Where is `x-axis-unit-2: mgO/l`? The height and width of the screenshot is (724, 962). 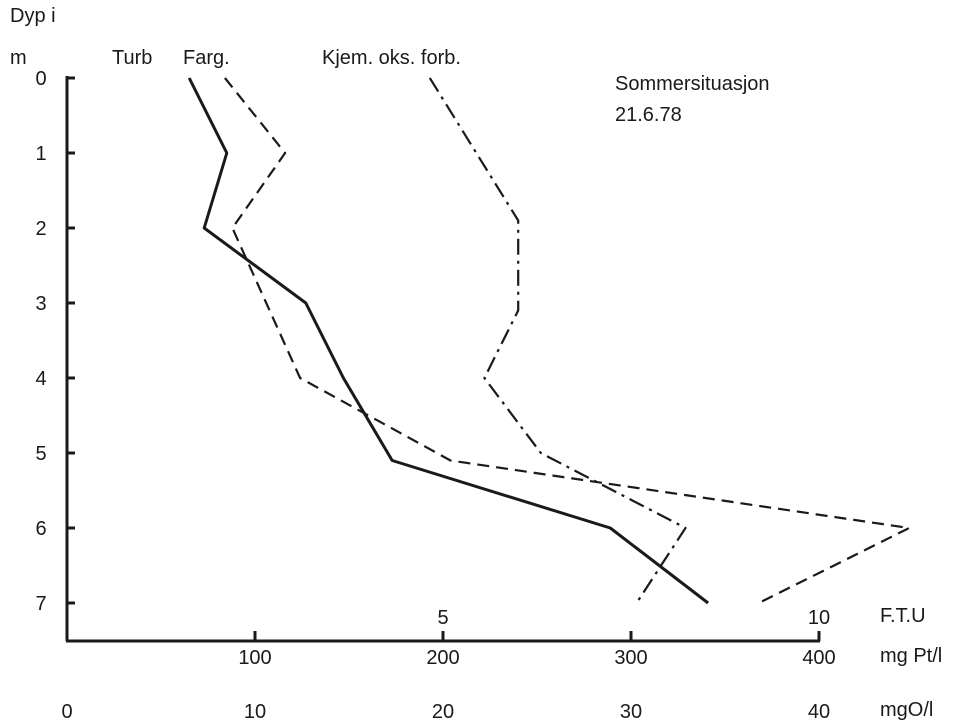 x-axis-unit-2: mgO/l is located at coordinates (906, 710).